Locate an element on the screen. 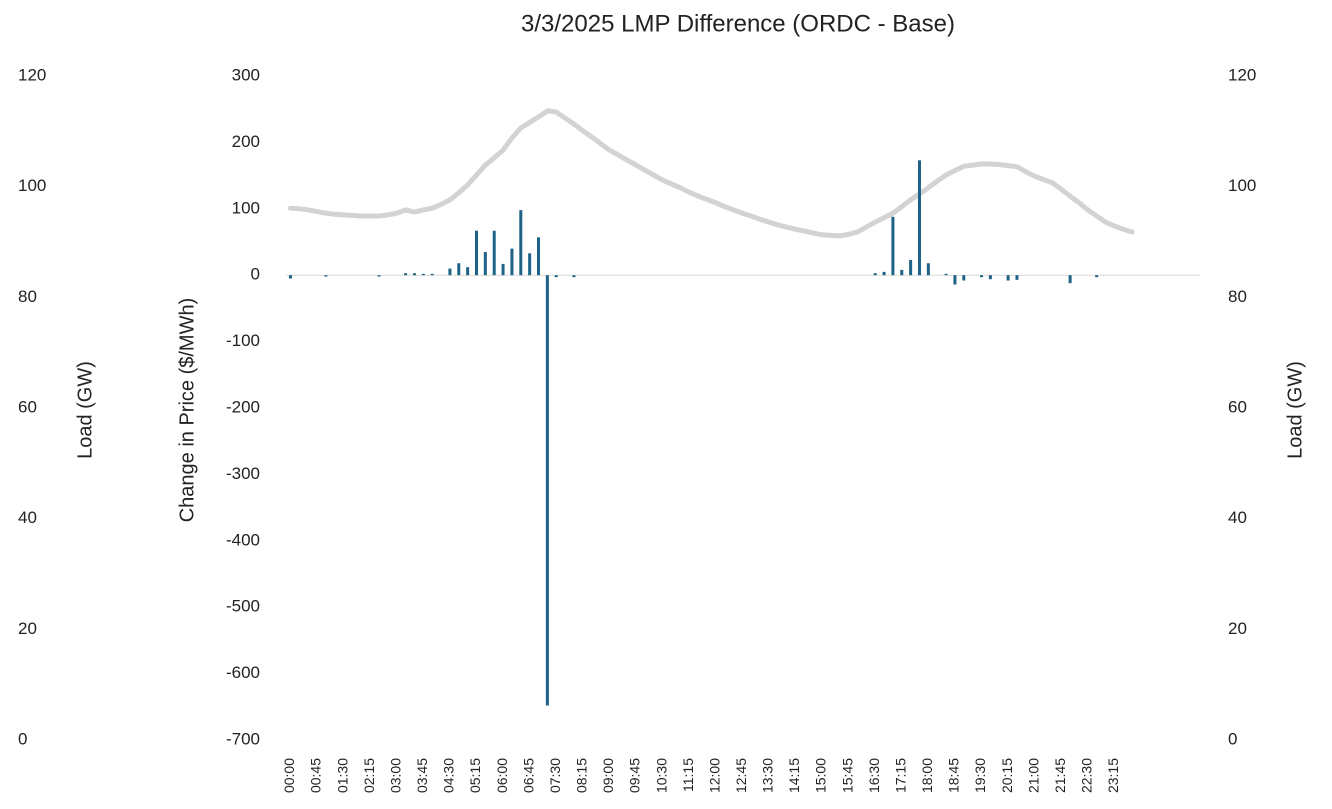  x-tick-label: 13:30 is located at coordinates (768, 775).